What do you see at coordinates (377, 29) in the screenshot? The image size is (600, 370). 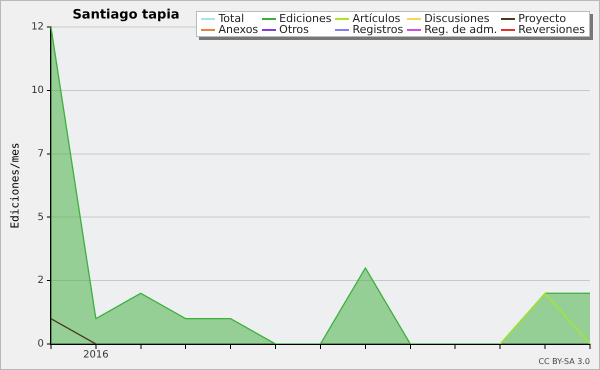 I see `legend-label: Registros` at bounding box center [377, 29].